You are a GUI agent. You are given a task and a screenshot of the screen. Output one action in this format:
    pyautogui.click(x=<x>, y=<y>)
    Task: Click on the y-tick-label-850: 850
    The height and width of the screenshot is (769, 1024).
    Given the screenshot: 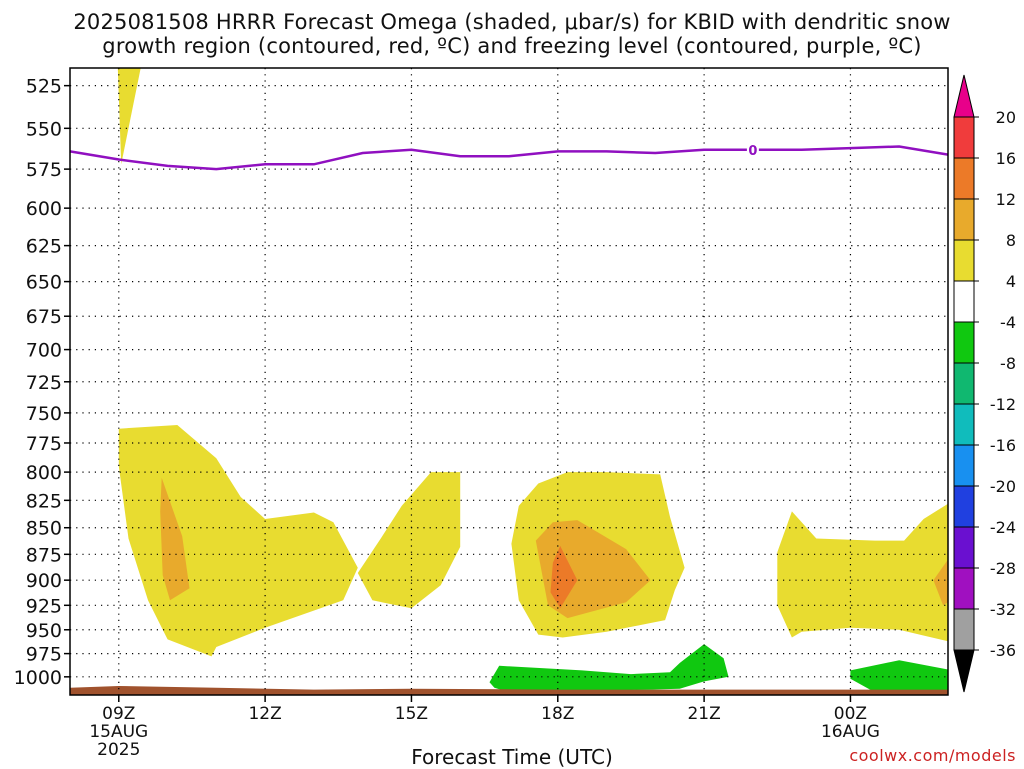 What is the action you would take?
    pyautogui.click(x=44, y=529)
    